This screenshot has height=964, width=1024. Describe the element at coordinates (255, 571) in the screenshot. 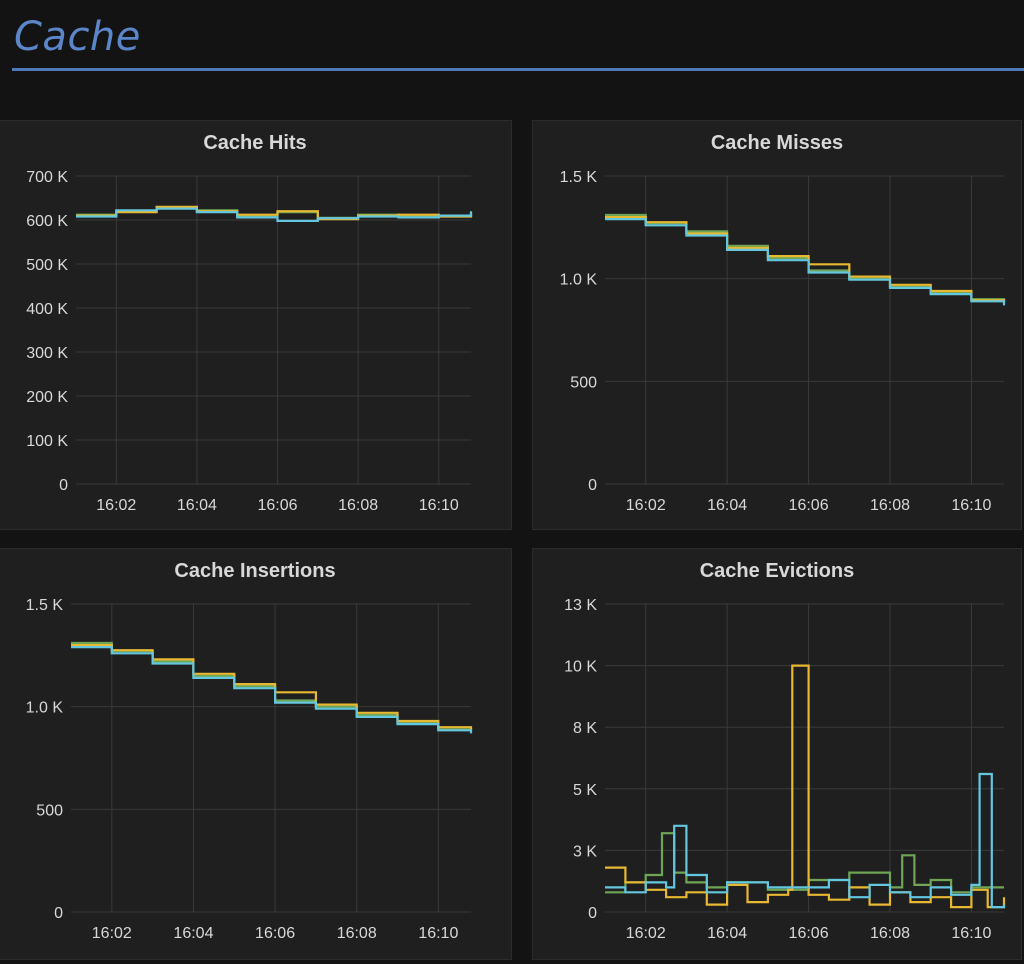

I see `panel-title: Cache Insertions` at that location.